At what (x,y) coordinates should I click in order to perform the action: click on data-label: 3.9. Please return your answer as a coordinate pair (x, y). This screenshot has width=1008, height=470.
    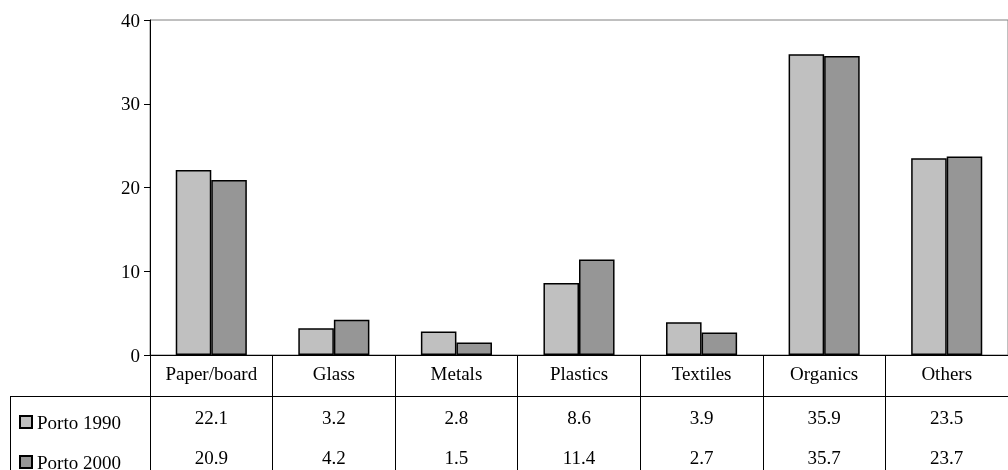
    Looking at the image, I should click on (701, 417).